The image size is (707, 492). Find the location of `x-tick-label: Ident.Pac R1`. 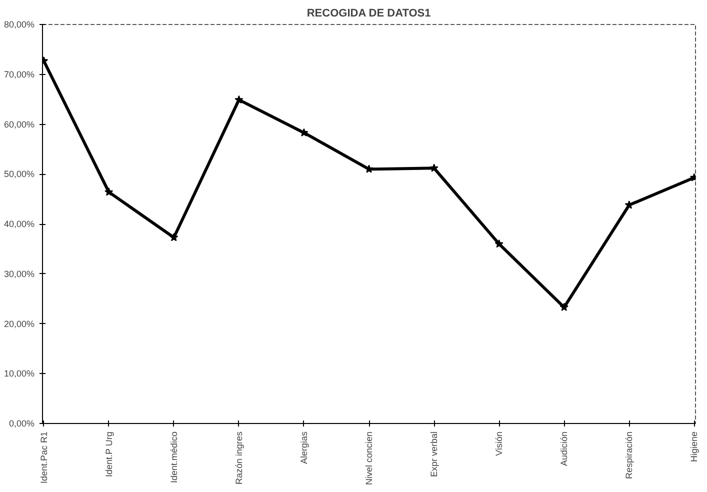

x-tick-label: Ident.Pac R1 is located at coordinates (43, 458).